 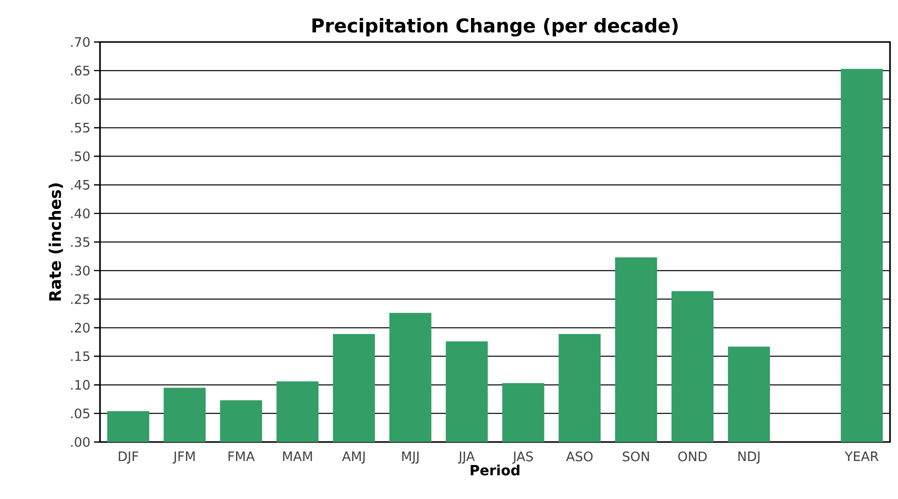 I want to click on y-tick-label: .55, so click(x=80, y=127).